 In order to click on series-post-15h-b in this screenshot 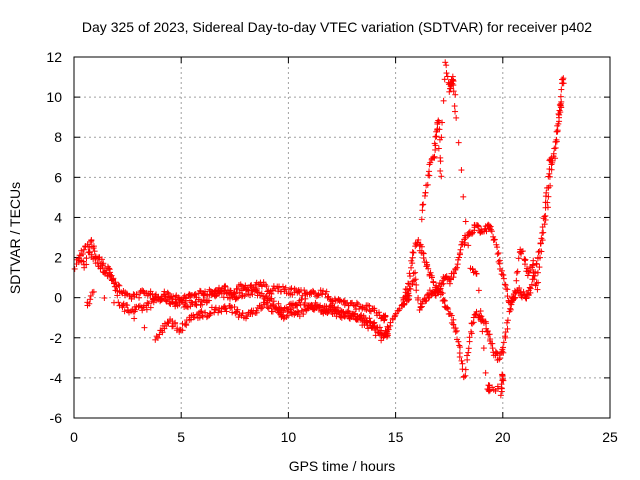, I will do `click(482, 207)`.